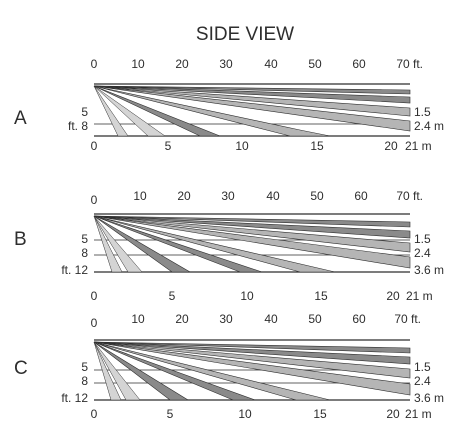 The image size is (454, 428). Describe the element at coordinates (422, 367) in the screenshot. I see `height-label-m-c-1: 1.5` at that location.